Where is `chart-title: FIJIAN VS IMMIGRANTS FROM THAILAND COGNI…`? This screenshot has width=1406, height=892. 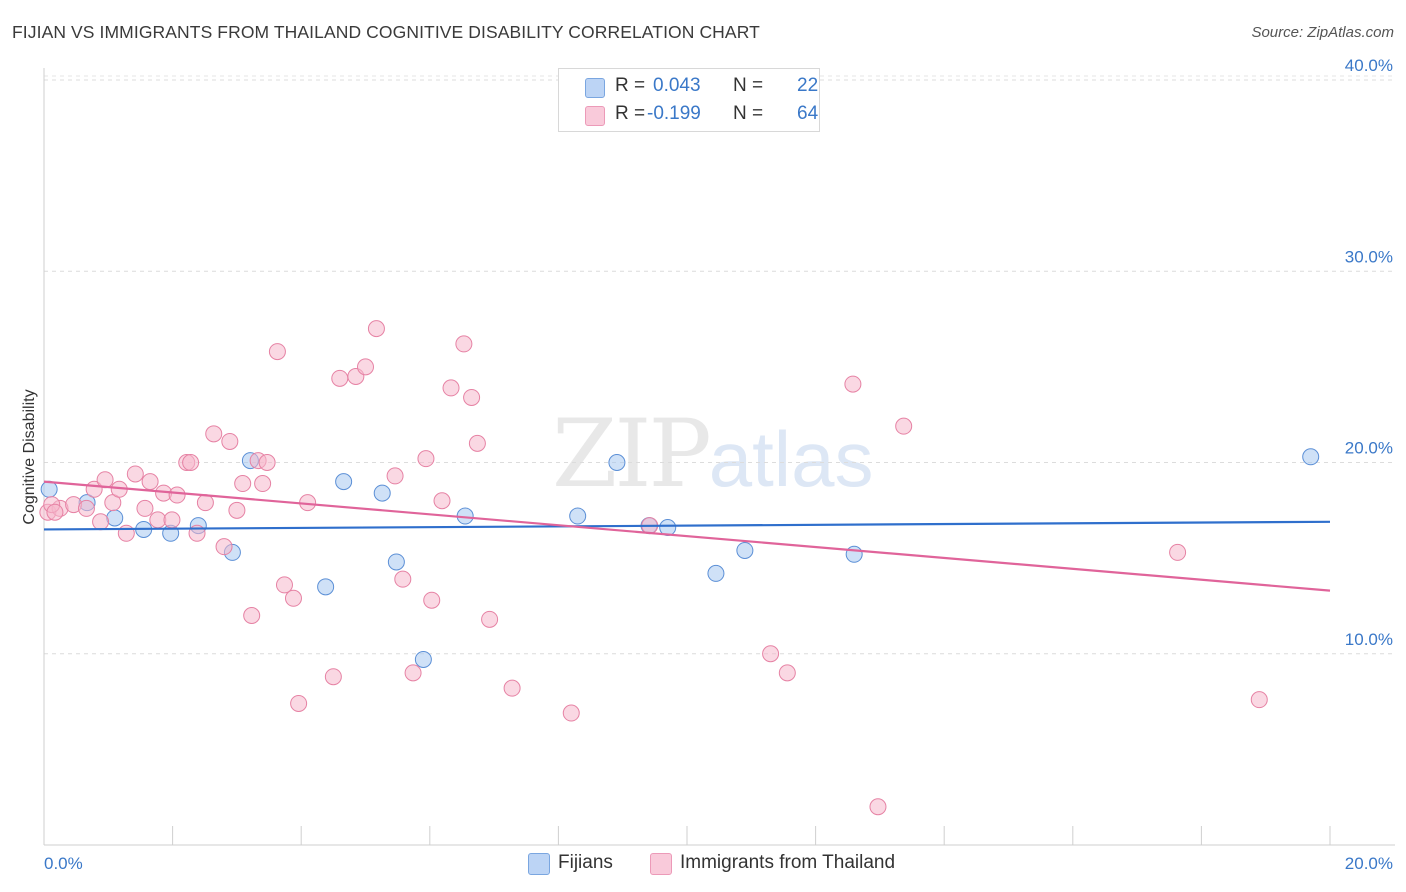 chart-title: FIJIAN VS IMMIGRANTS FROM THAILAND COGNI… is located at coordinates (386, 32).